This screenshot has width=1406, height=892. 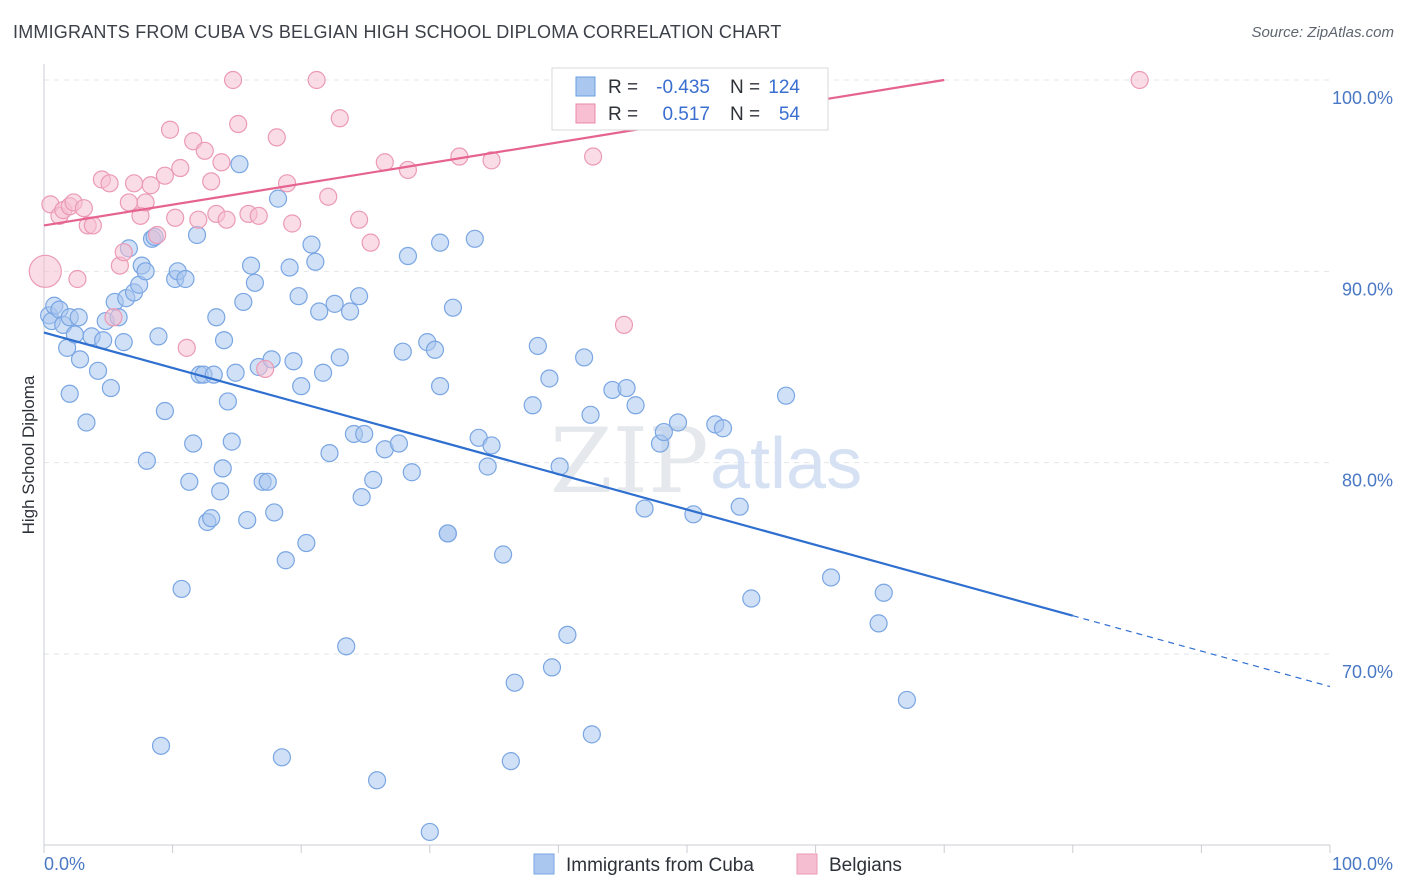 What do you see at coordinates (865, 865) in the screenshot?
I see `bottom-legend-label-belgians: Belgians` at bounding box center [865, 865].